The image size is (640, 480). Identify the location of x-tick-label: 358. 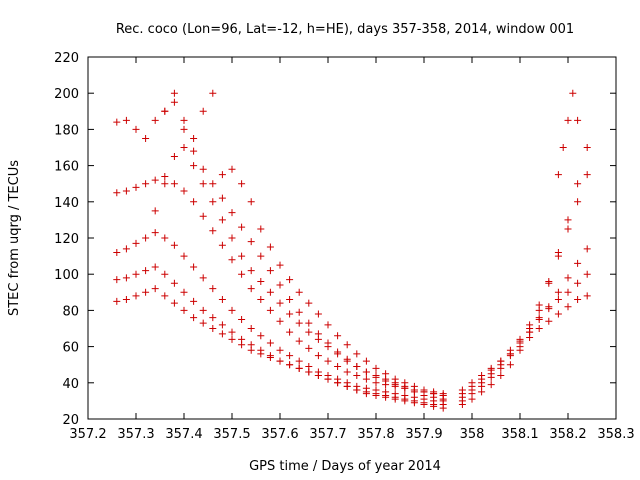
(472, 434).